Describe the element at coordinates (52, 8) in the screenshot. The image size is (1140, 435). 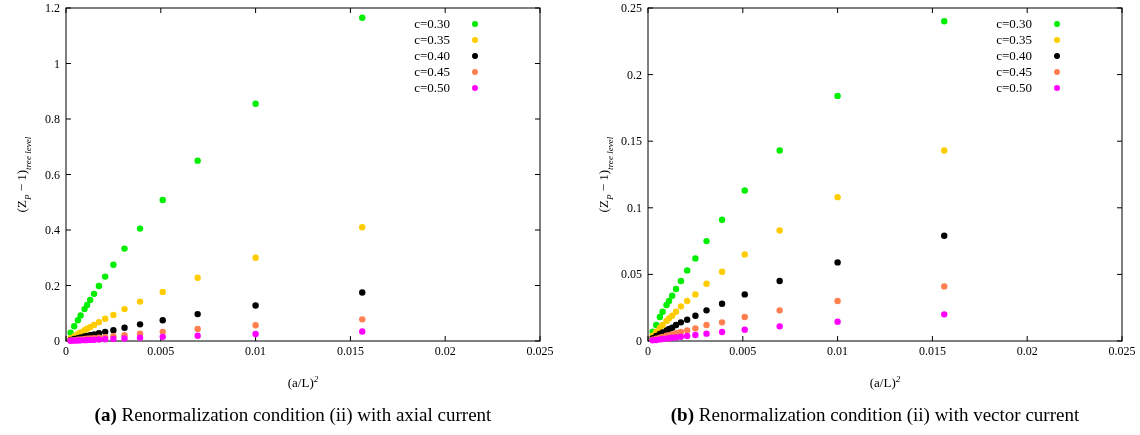
I see `y-tick-label: 1.2` at that location.